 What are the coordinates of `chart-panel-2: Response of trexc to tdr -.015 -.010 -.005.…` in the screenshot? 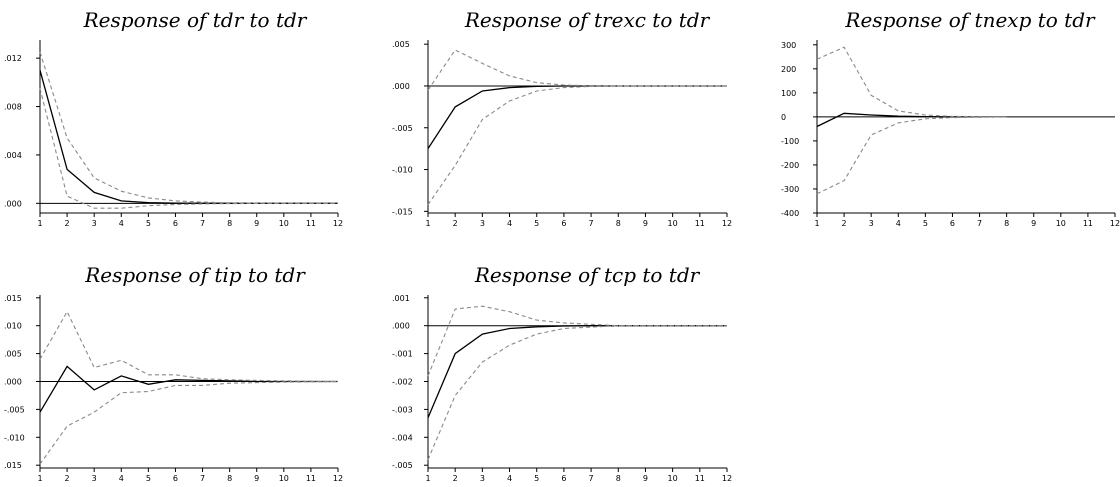 It's located at (562, 118).